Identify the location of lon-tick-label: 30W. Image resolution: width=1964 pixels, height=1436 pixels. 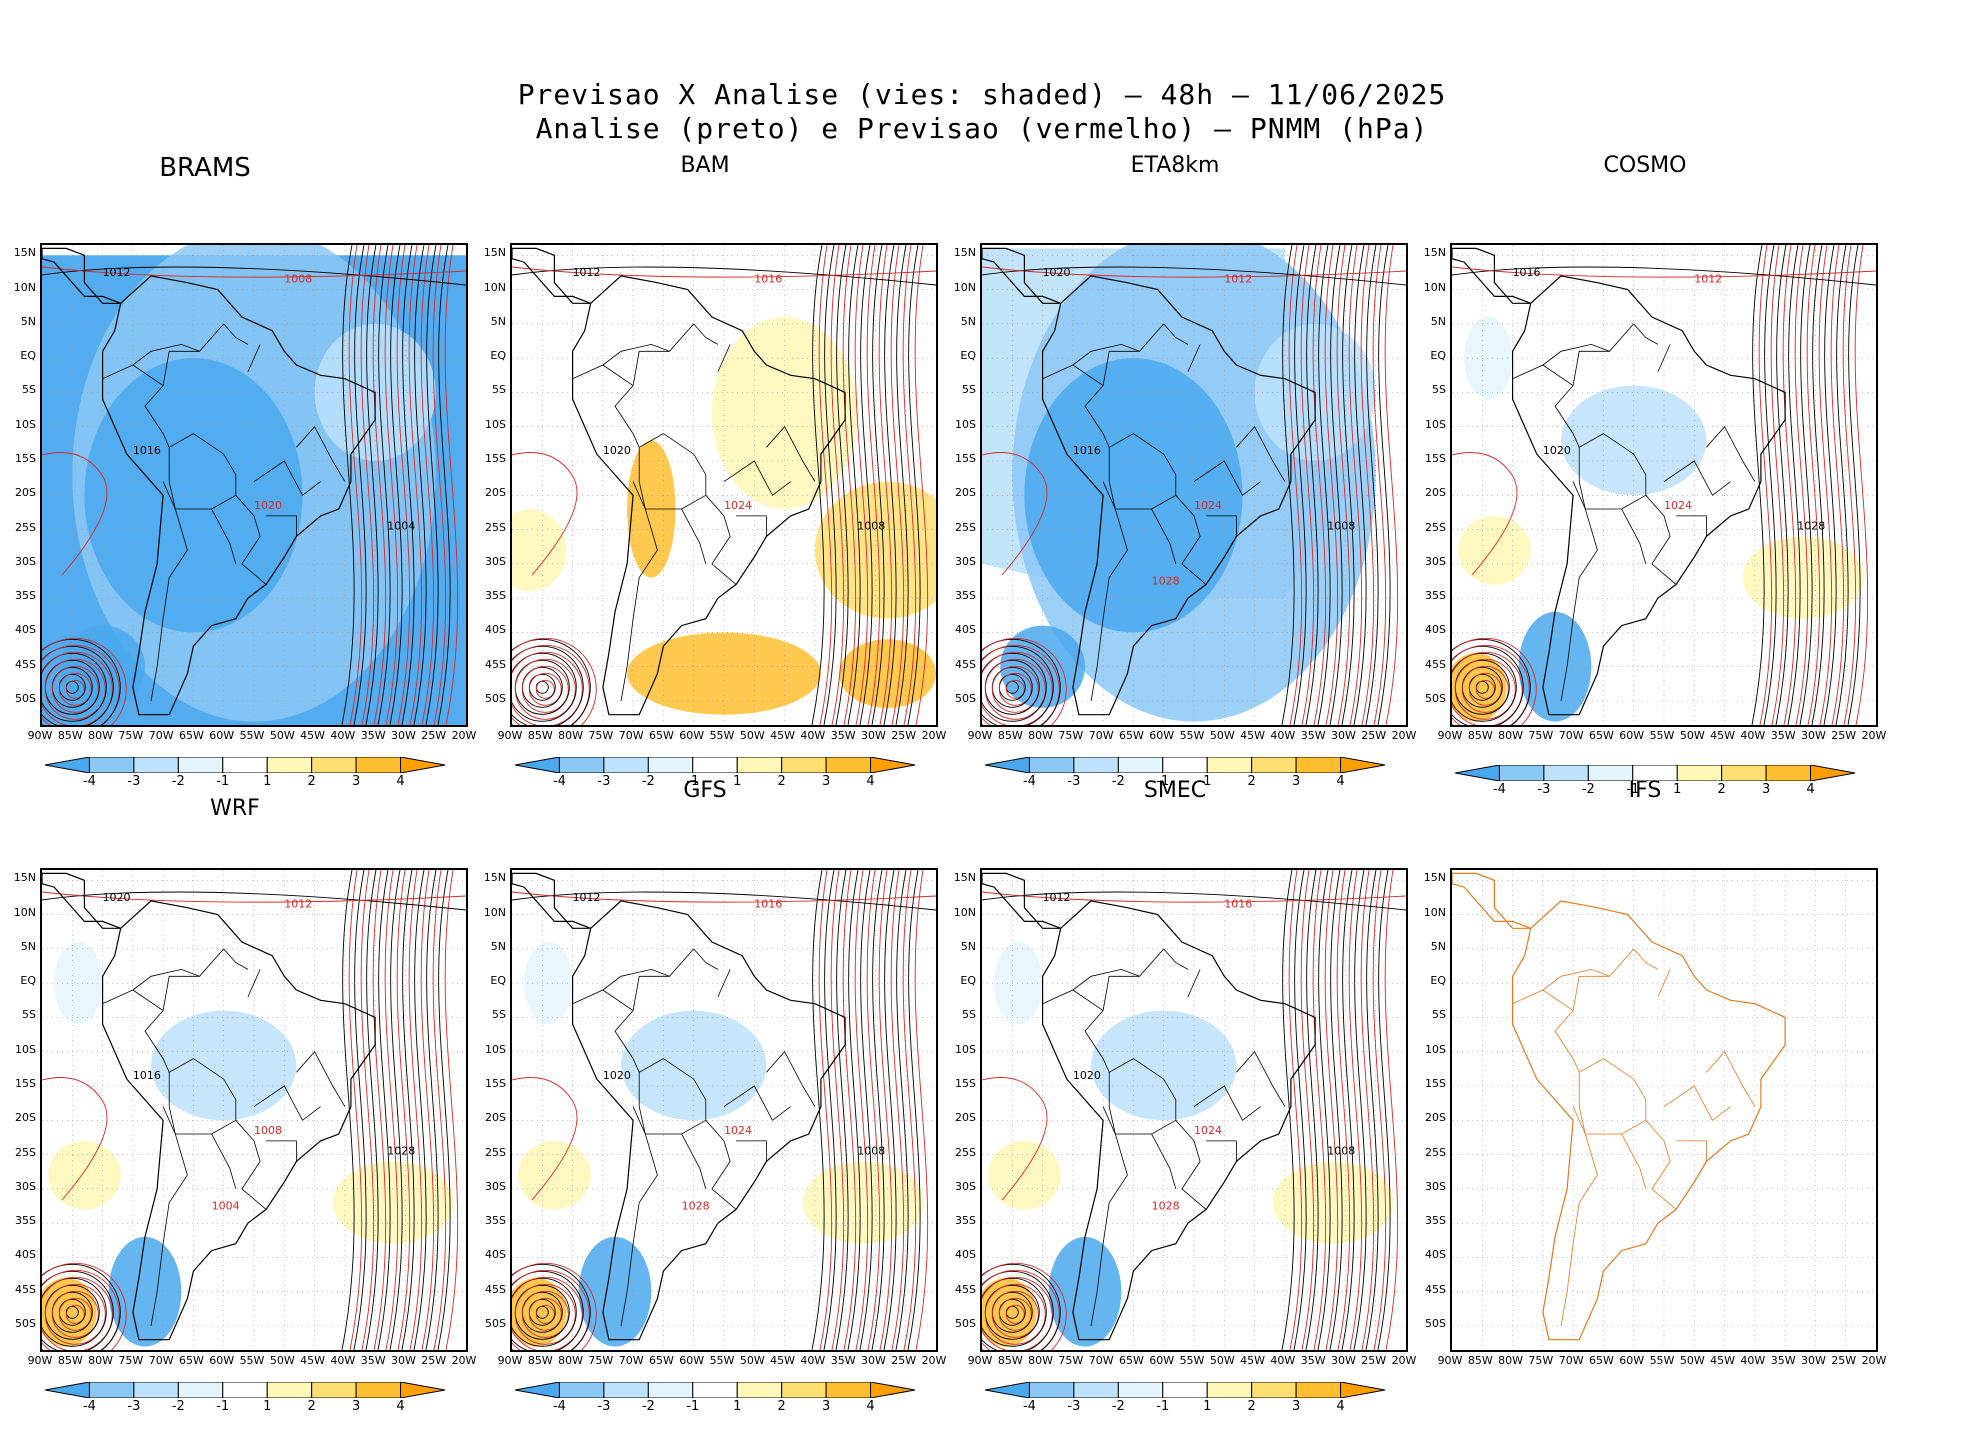
(403, 735).